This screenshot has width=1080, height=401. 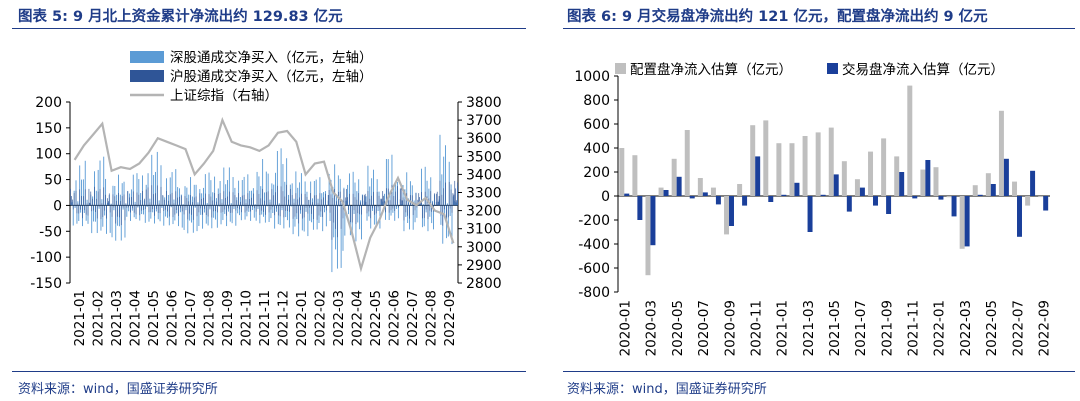 I want to click on right-chart-x-tick-label: 2022-05, so click(x=992, y=328).